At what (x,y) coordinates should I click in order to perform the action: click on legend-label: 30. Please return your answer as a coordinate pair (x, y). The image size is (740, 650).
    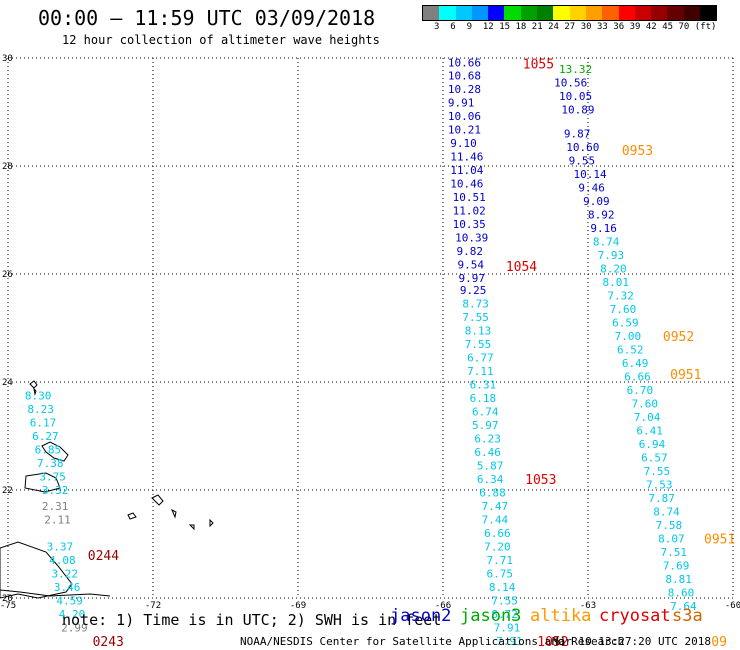
    Looking at the image, I should click on (586, 27).